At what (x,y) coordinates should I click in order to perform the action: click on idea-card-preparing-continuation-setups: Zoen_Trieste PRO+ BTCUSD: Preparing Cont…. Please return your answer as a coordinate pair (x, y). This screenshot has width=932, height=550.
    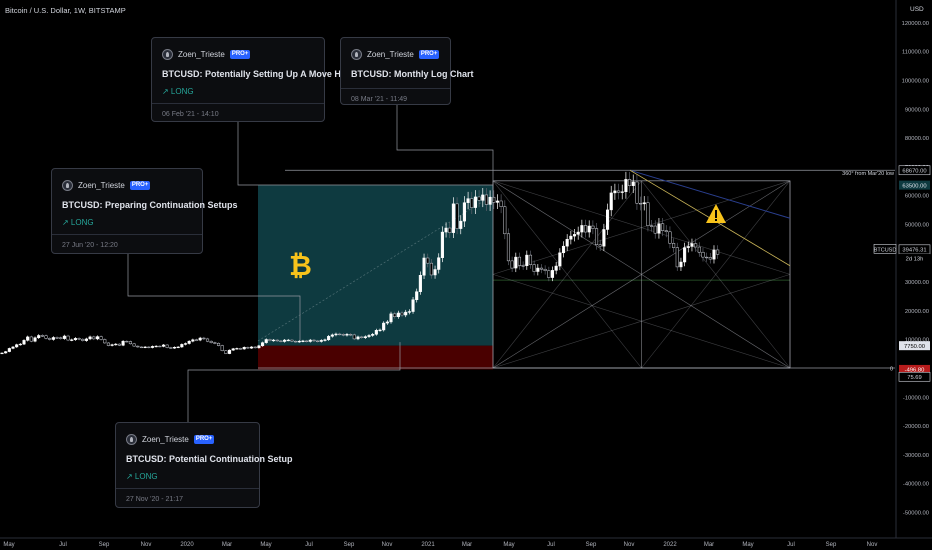
    Looking at the image, I should click on (144, 211).